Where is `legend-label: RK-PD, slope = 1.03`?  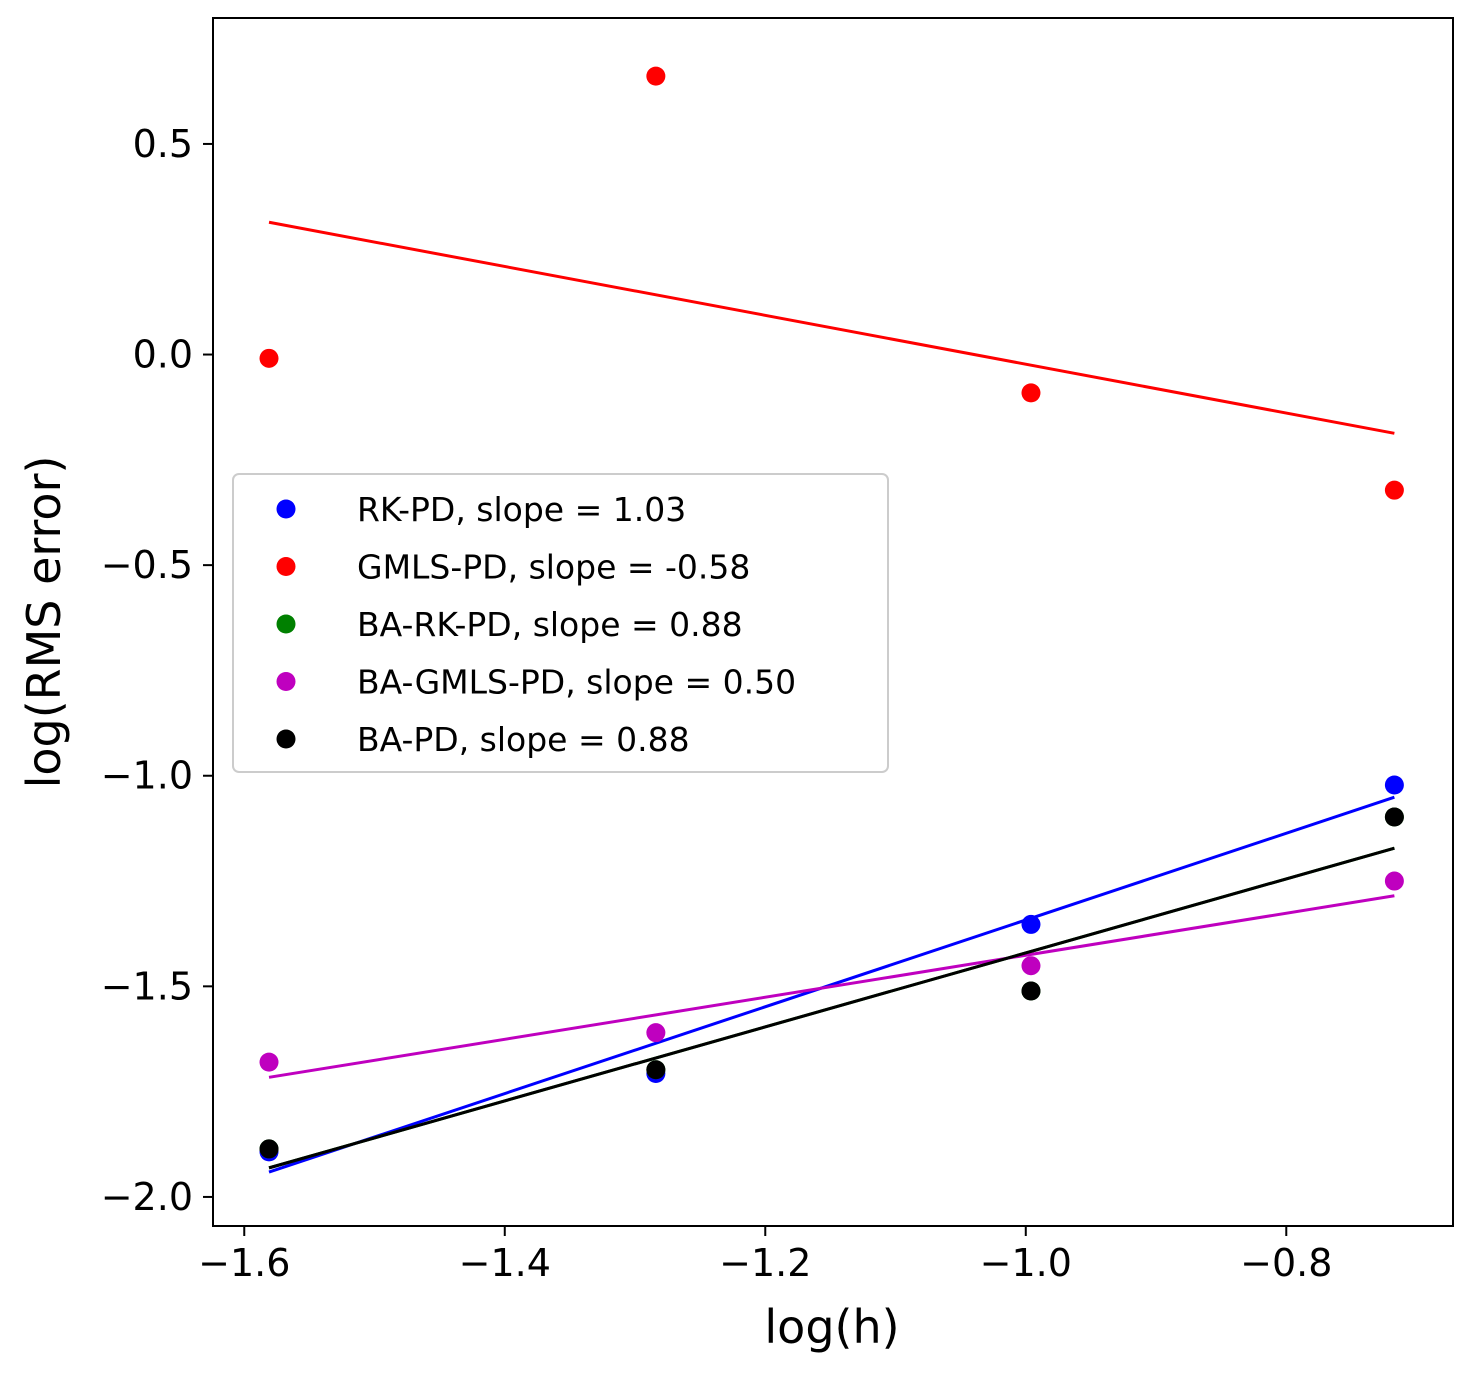
legend-label: RK-PD, slope = 1.03 is located at coordinates (521, 509).